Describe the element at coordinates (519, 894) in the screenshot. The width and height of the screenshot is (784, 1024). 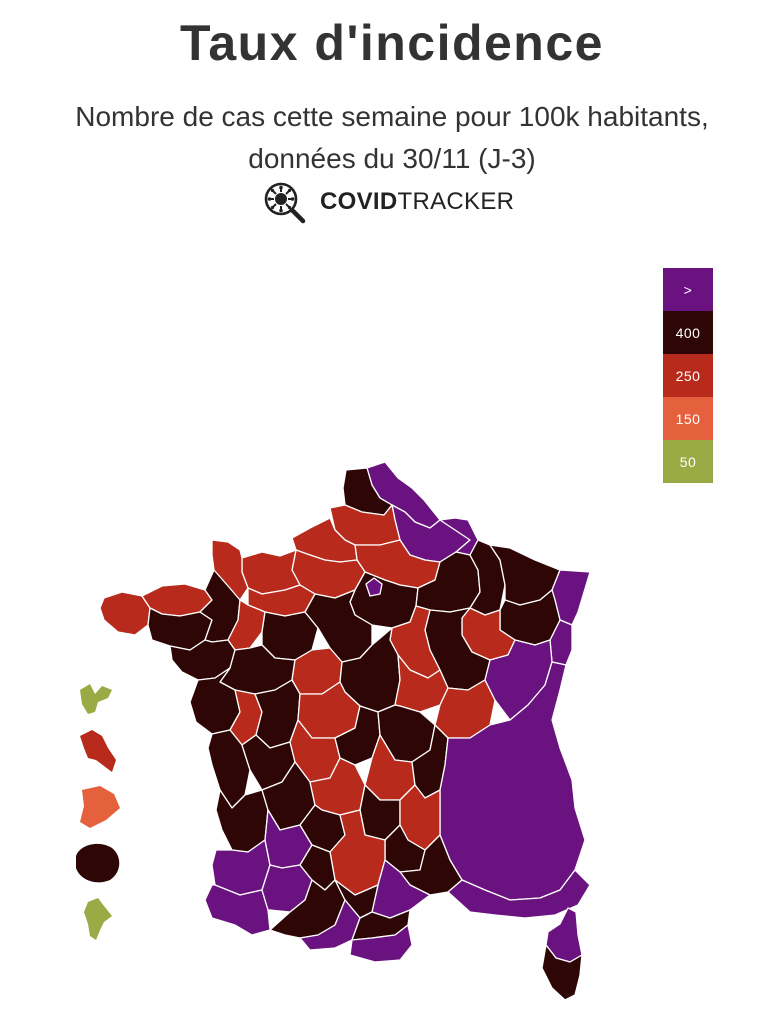
I see `region-paca` at that location.